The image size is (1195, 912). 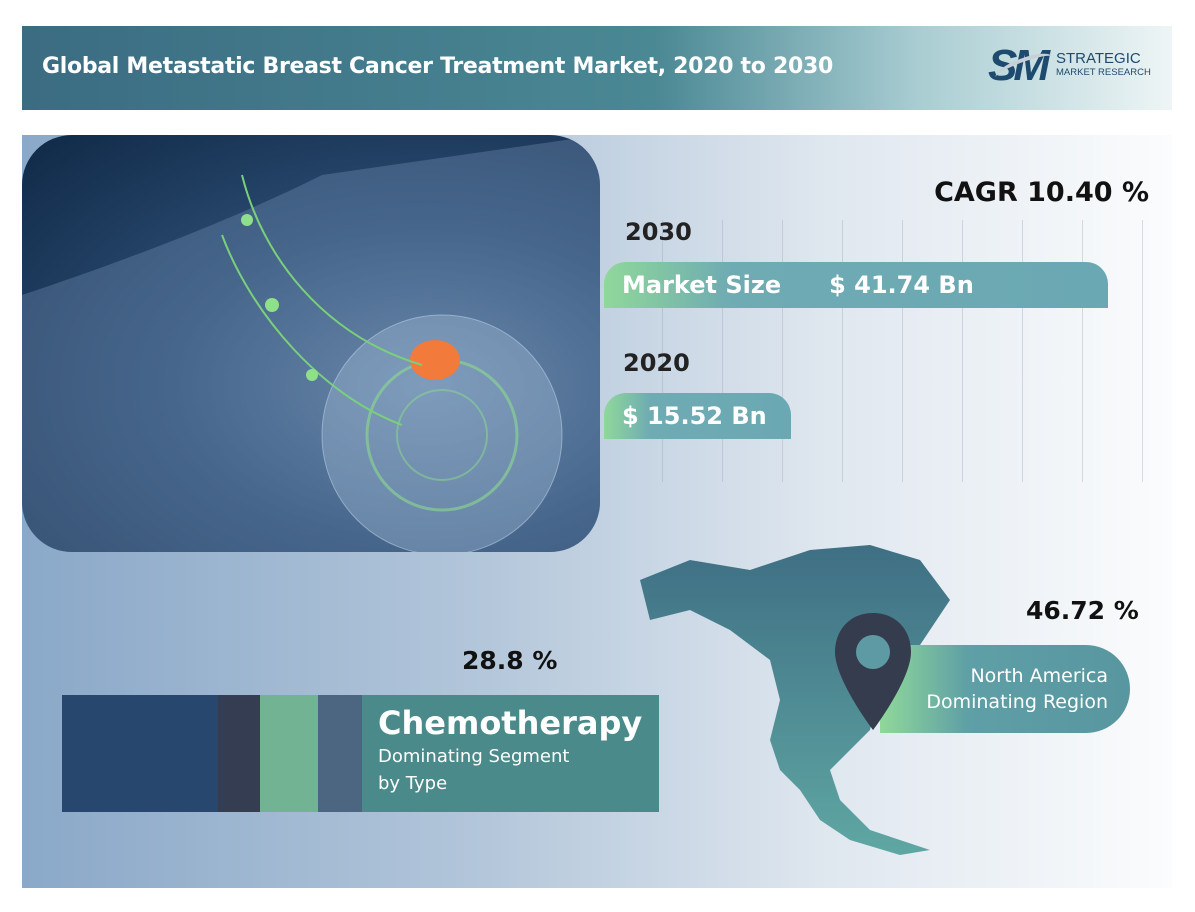 What do you see at coordinates (1005, 689) in the screenshot?
I see `region-label-pill: North America Dominating Region` at bounding box center [1005, 689].